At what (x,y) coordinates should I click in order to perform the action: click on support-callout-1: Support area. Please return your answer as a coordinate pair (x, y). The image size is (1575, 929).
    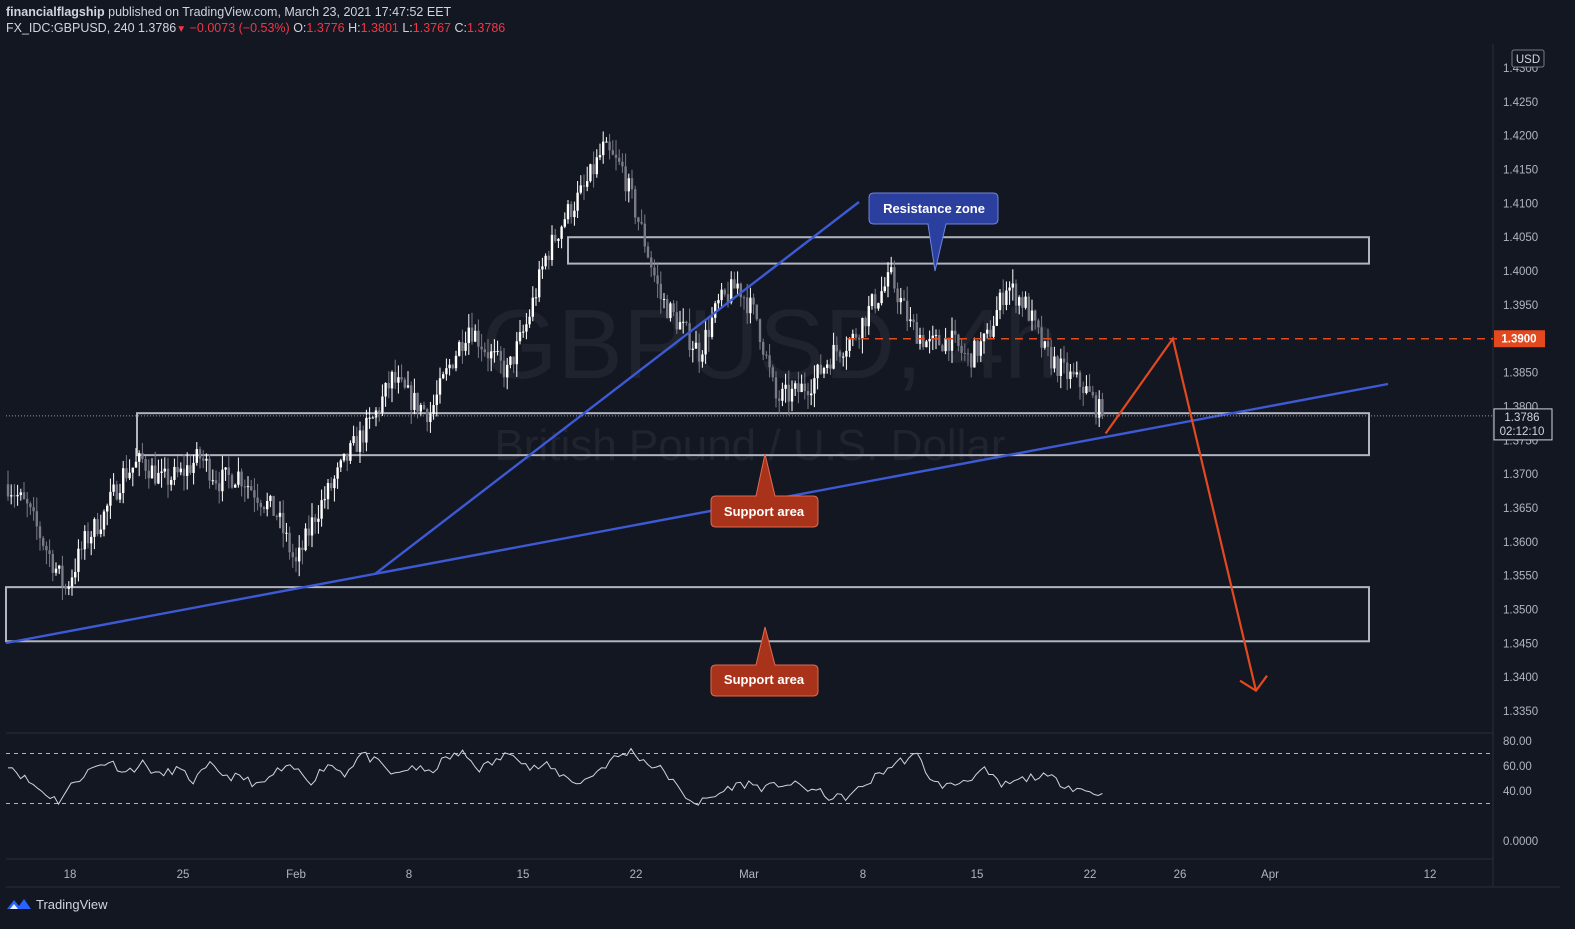
    Looking at the image, I should click on (764, 490).